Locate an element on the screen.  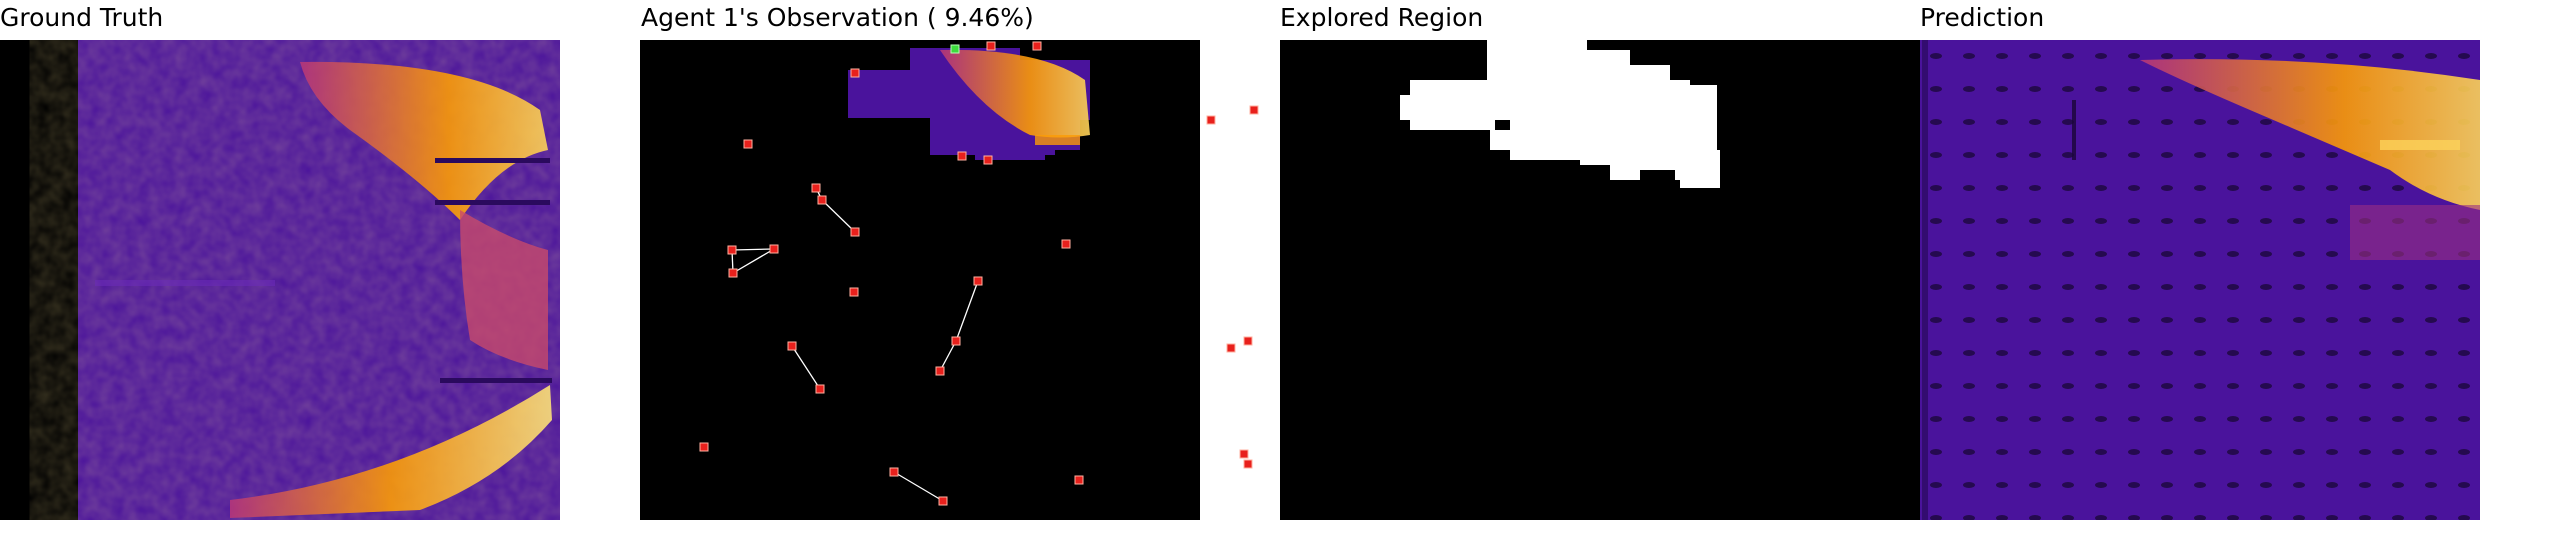
agent-trajectories is located at coordinates (855, 344).